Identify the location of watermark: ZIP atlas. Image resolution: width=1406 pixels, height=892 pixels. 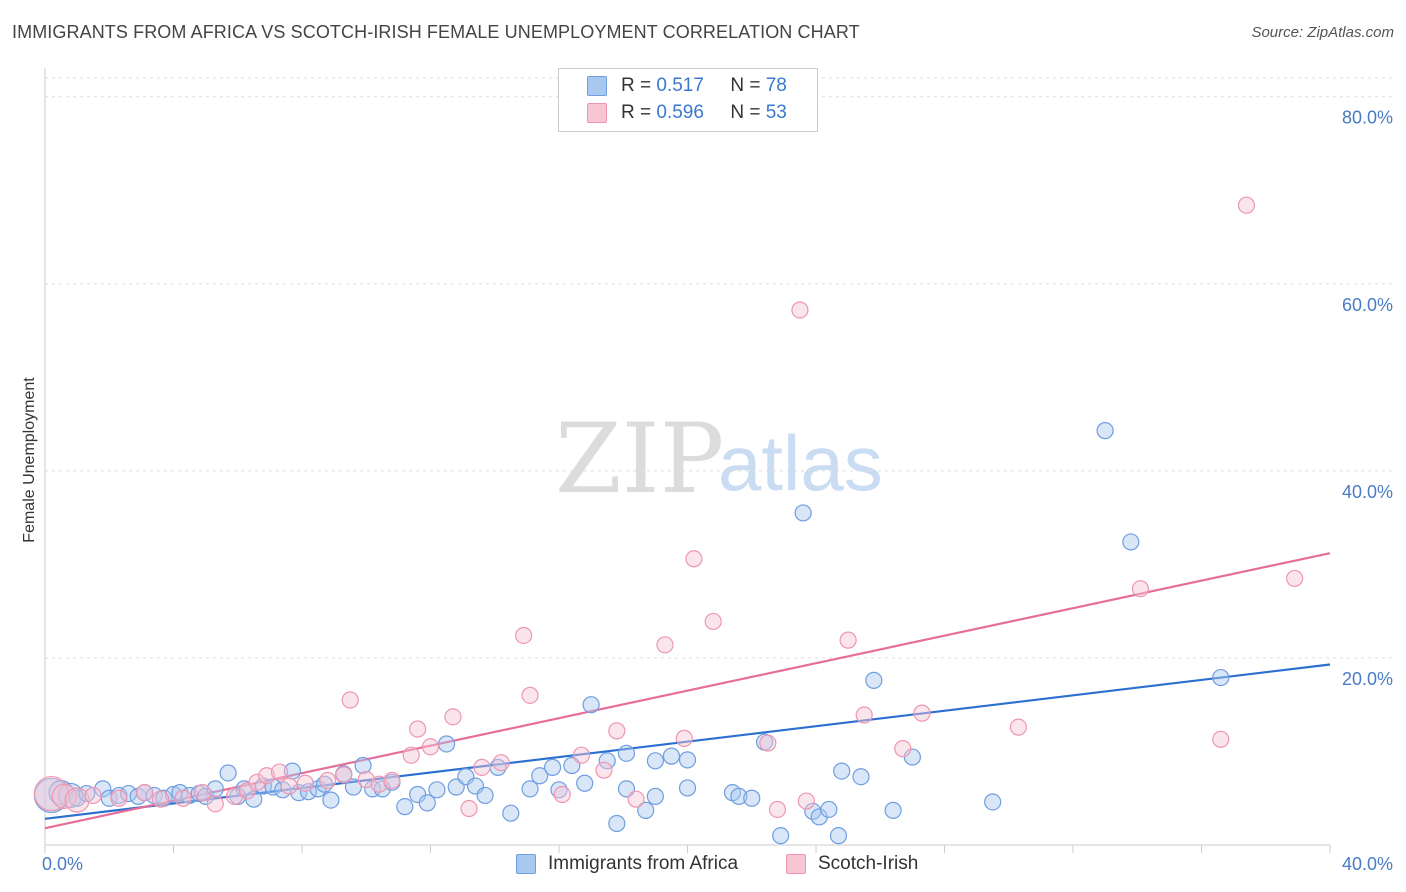
(719, 459).